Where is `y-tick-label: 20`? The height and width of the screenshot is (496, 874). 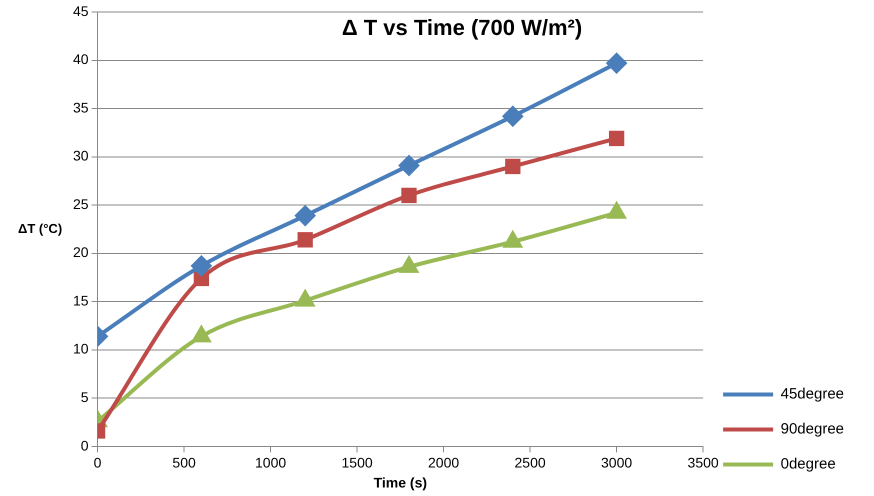
y-tick-label: 20 is located at coordinates (80, 252).